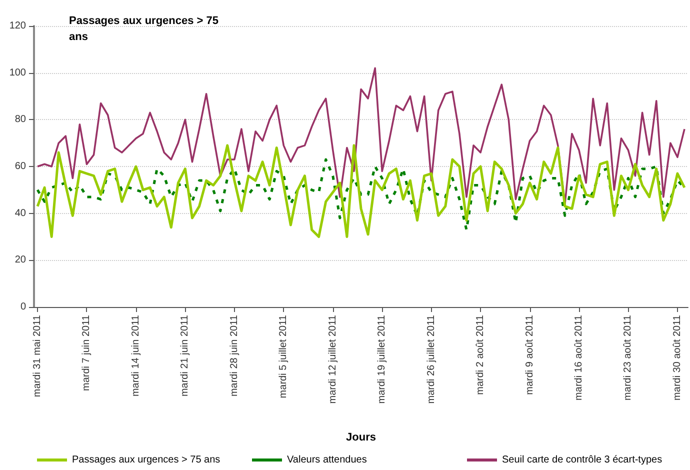 The height and width of the screenshot is (470, 690). I want to click on x-tick-label: mardi 23 août 2011, so click(628, 357).